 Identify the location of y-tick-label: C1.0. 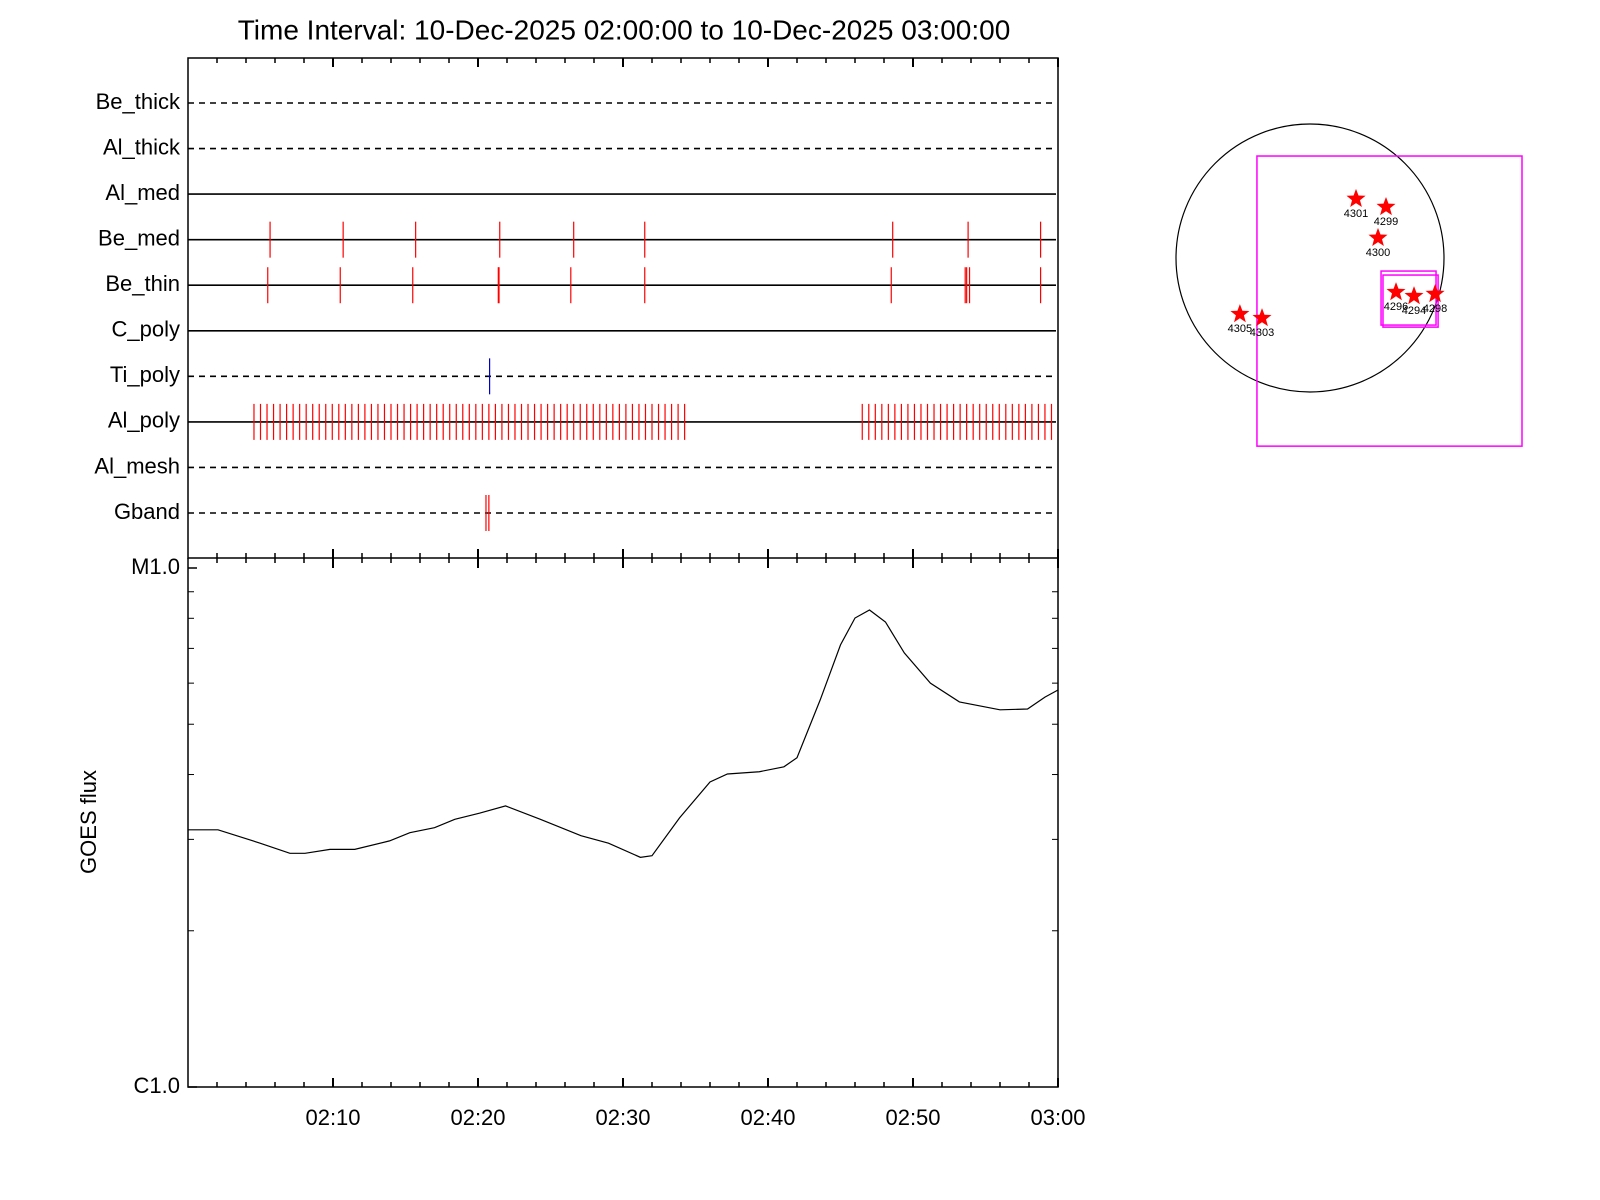
(157, 1085).